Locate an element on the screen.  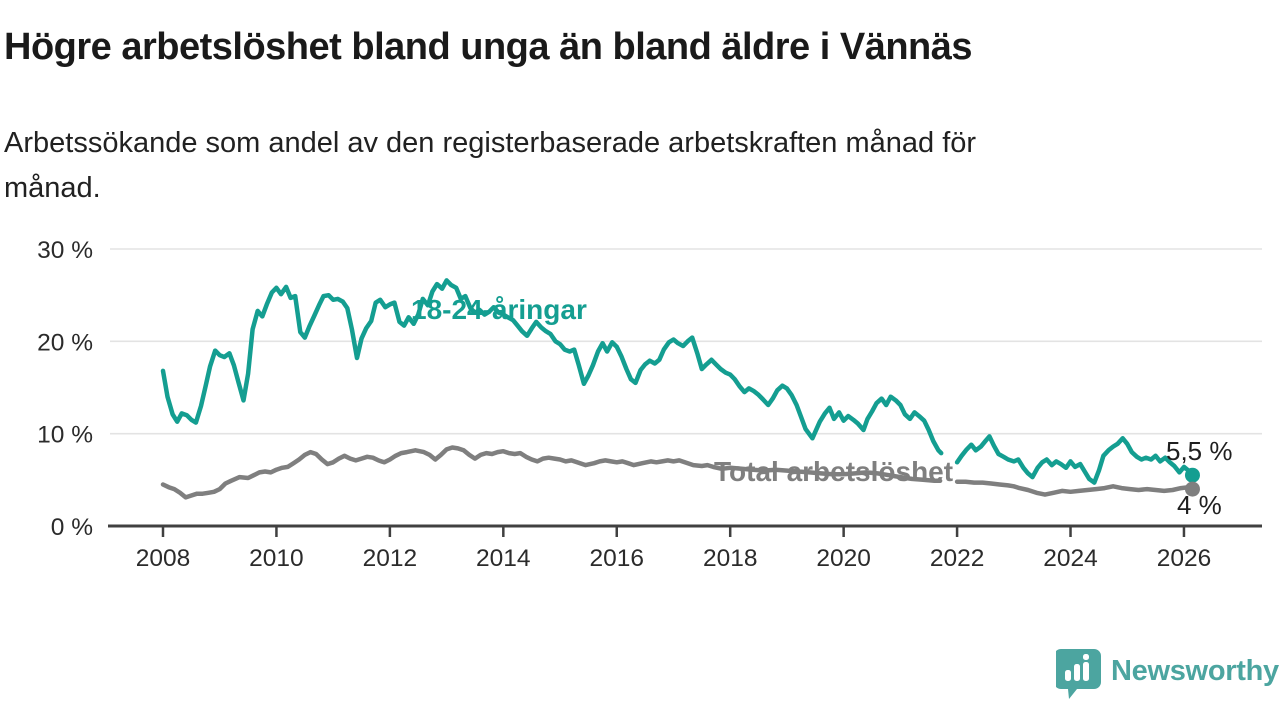
end-value-label-youth: 5,5 % is located at coordinates (1199, 451).